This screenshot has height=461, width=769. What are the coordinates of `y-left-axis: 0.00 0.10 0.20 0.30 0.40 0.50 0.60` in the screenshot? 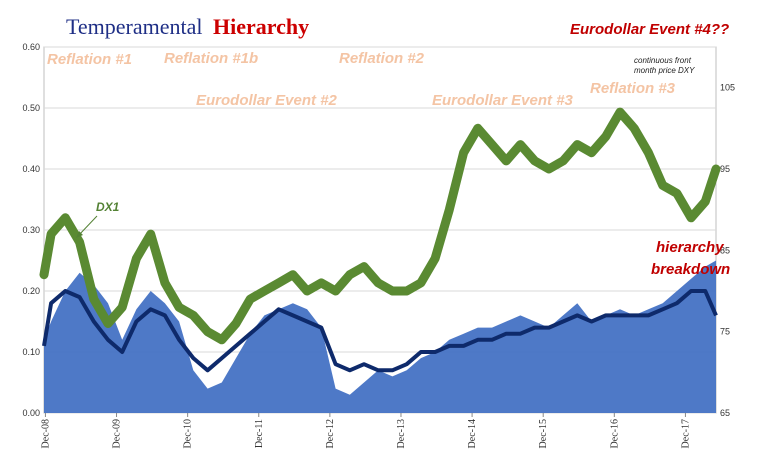 It's located at (31, 230).